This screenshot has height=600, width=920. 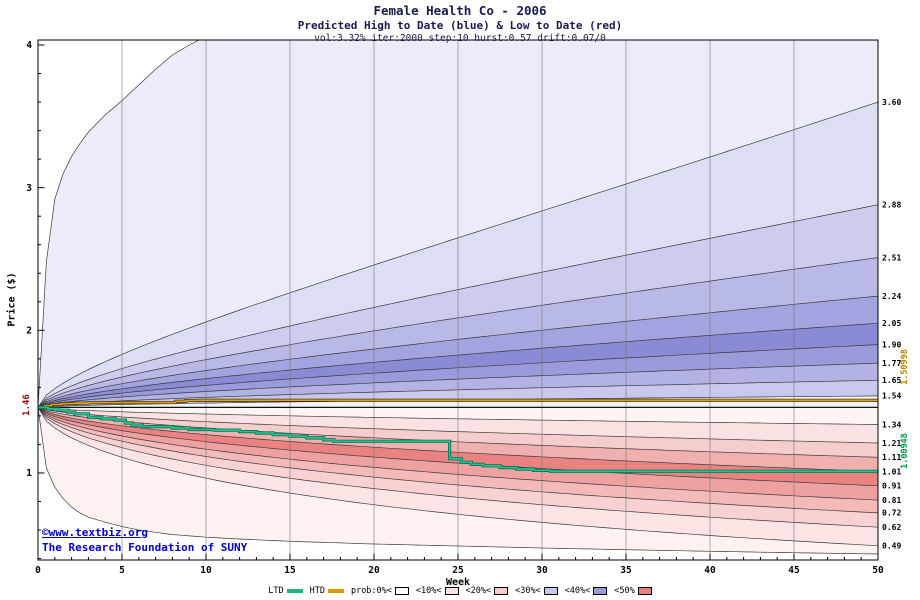 I want to click on legend: LTD HTD prob:0%< <10%< <20%< <30%< <40%< <50%, so click(x=460, y=591).